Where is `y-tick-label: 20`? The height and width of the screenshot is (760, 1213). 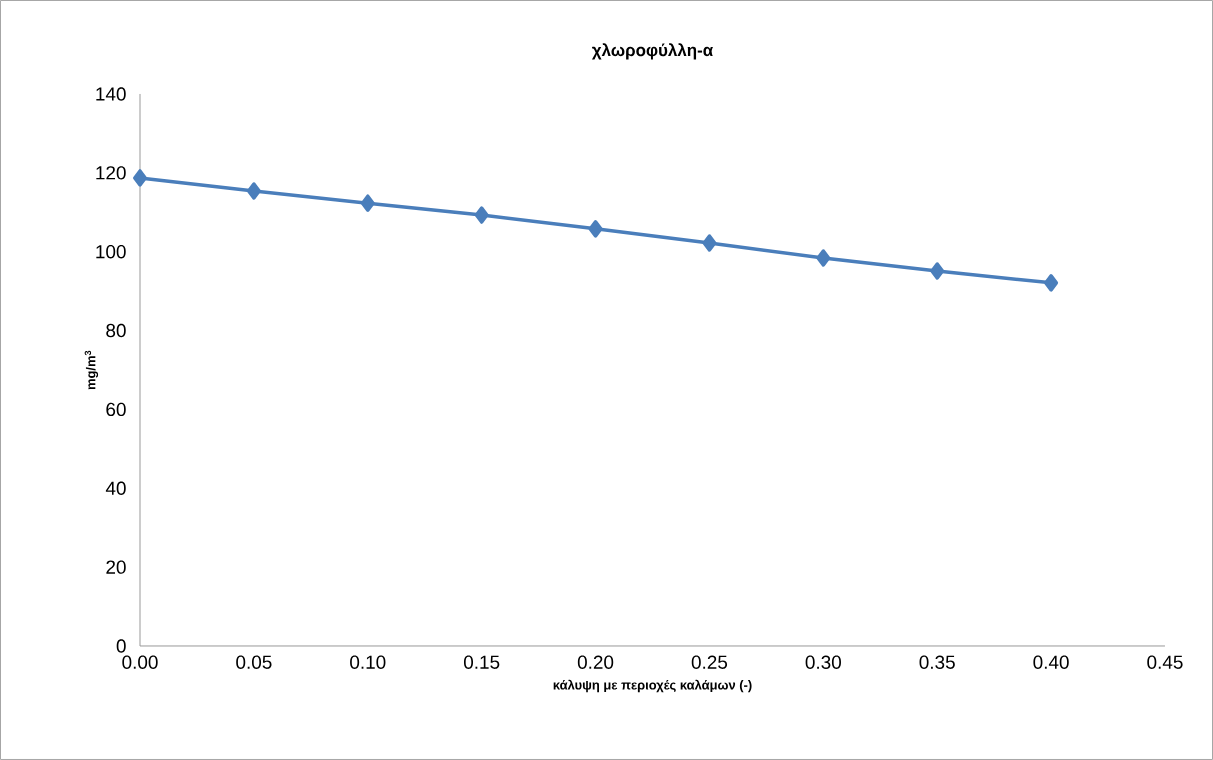
y-tick-label: 20 is located at coordinates (116, 567).